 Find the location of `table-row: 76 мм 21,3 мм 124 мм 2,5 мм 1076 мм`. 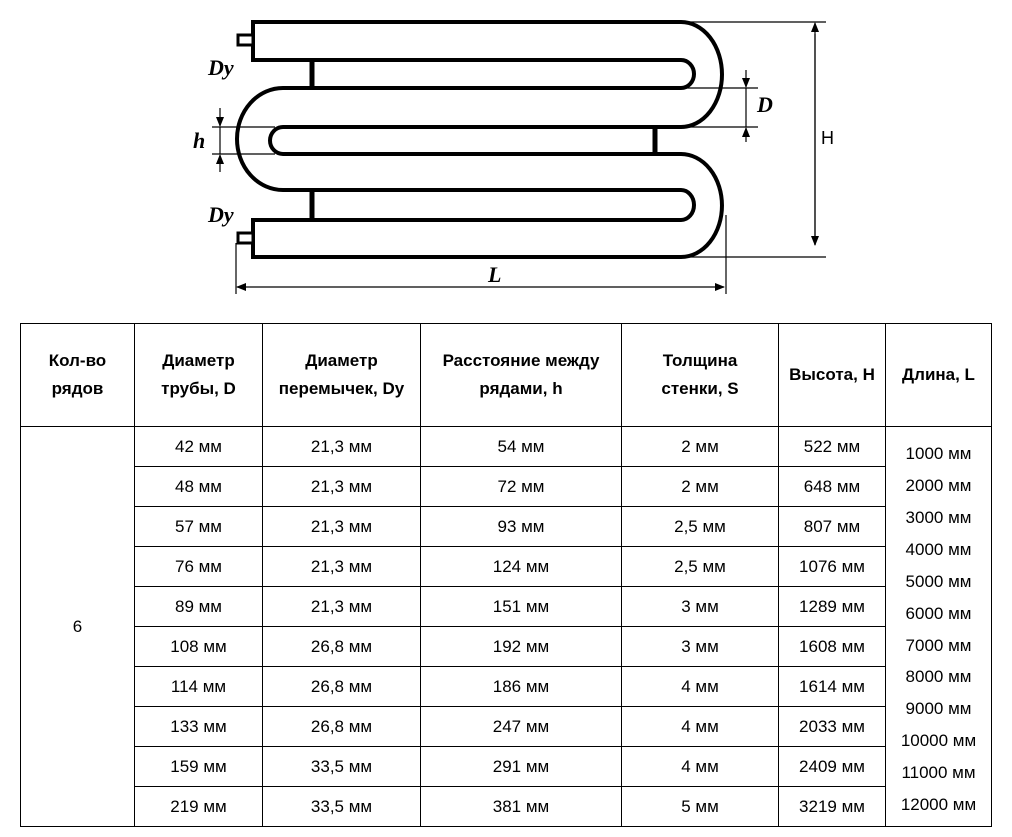

table-row: 76 мм 21,3 мм 124 мм 2,5 мм 1076 мм is located at coordinates (506, 566).